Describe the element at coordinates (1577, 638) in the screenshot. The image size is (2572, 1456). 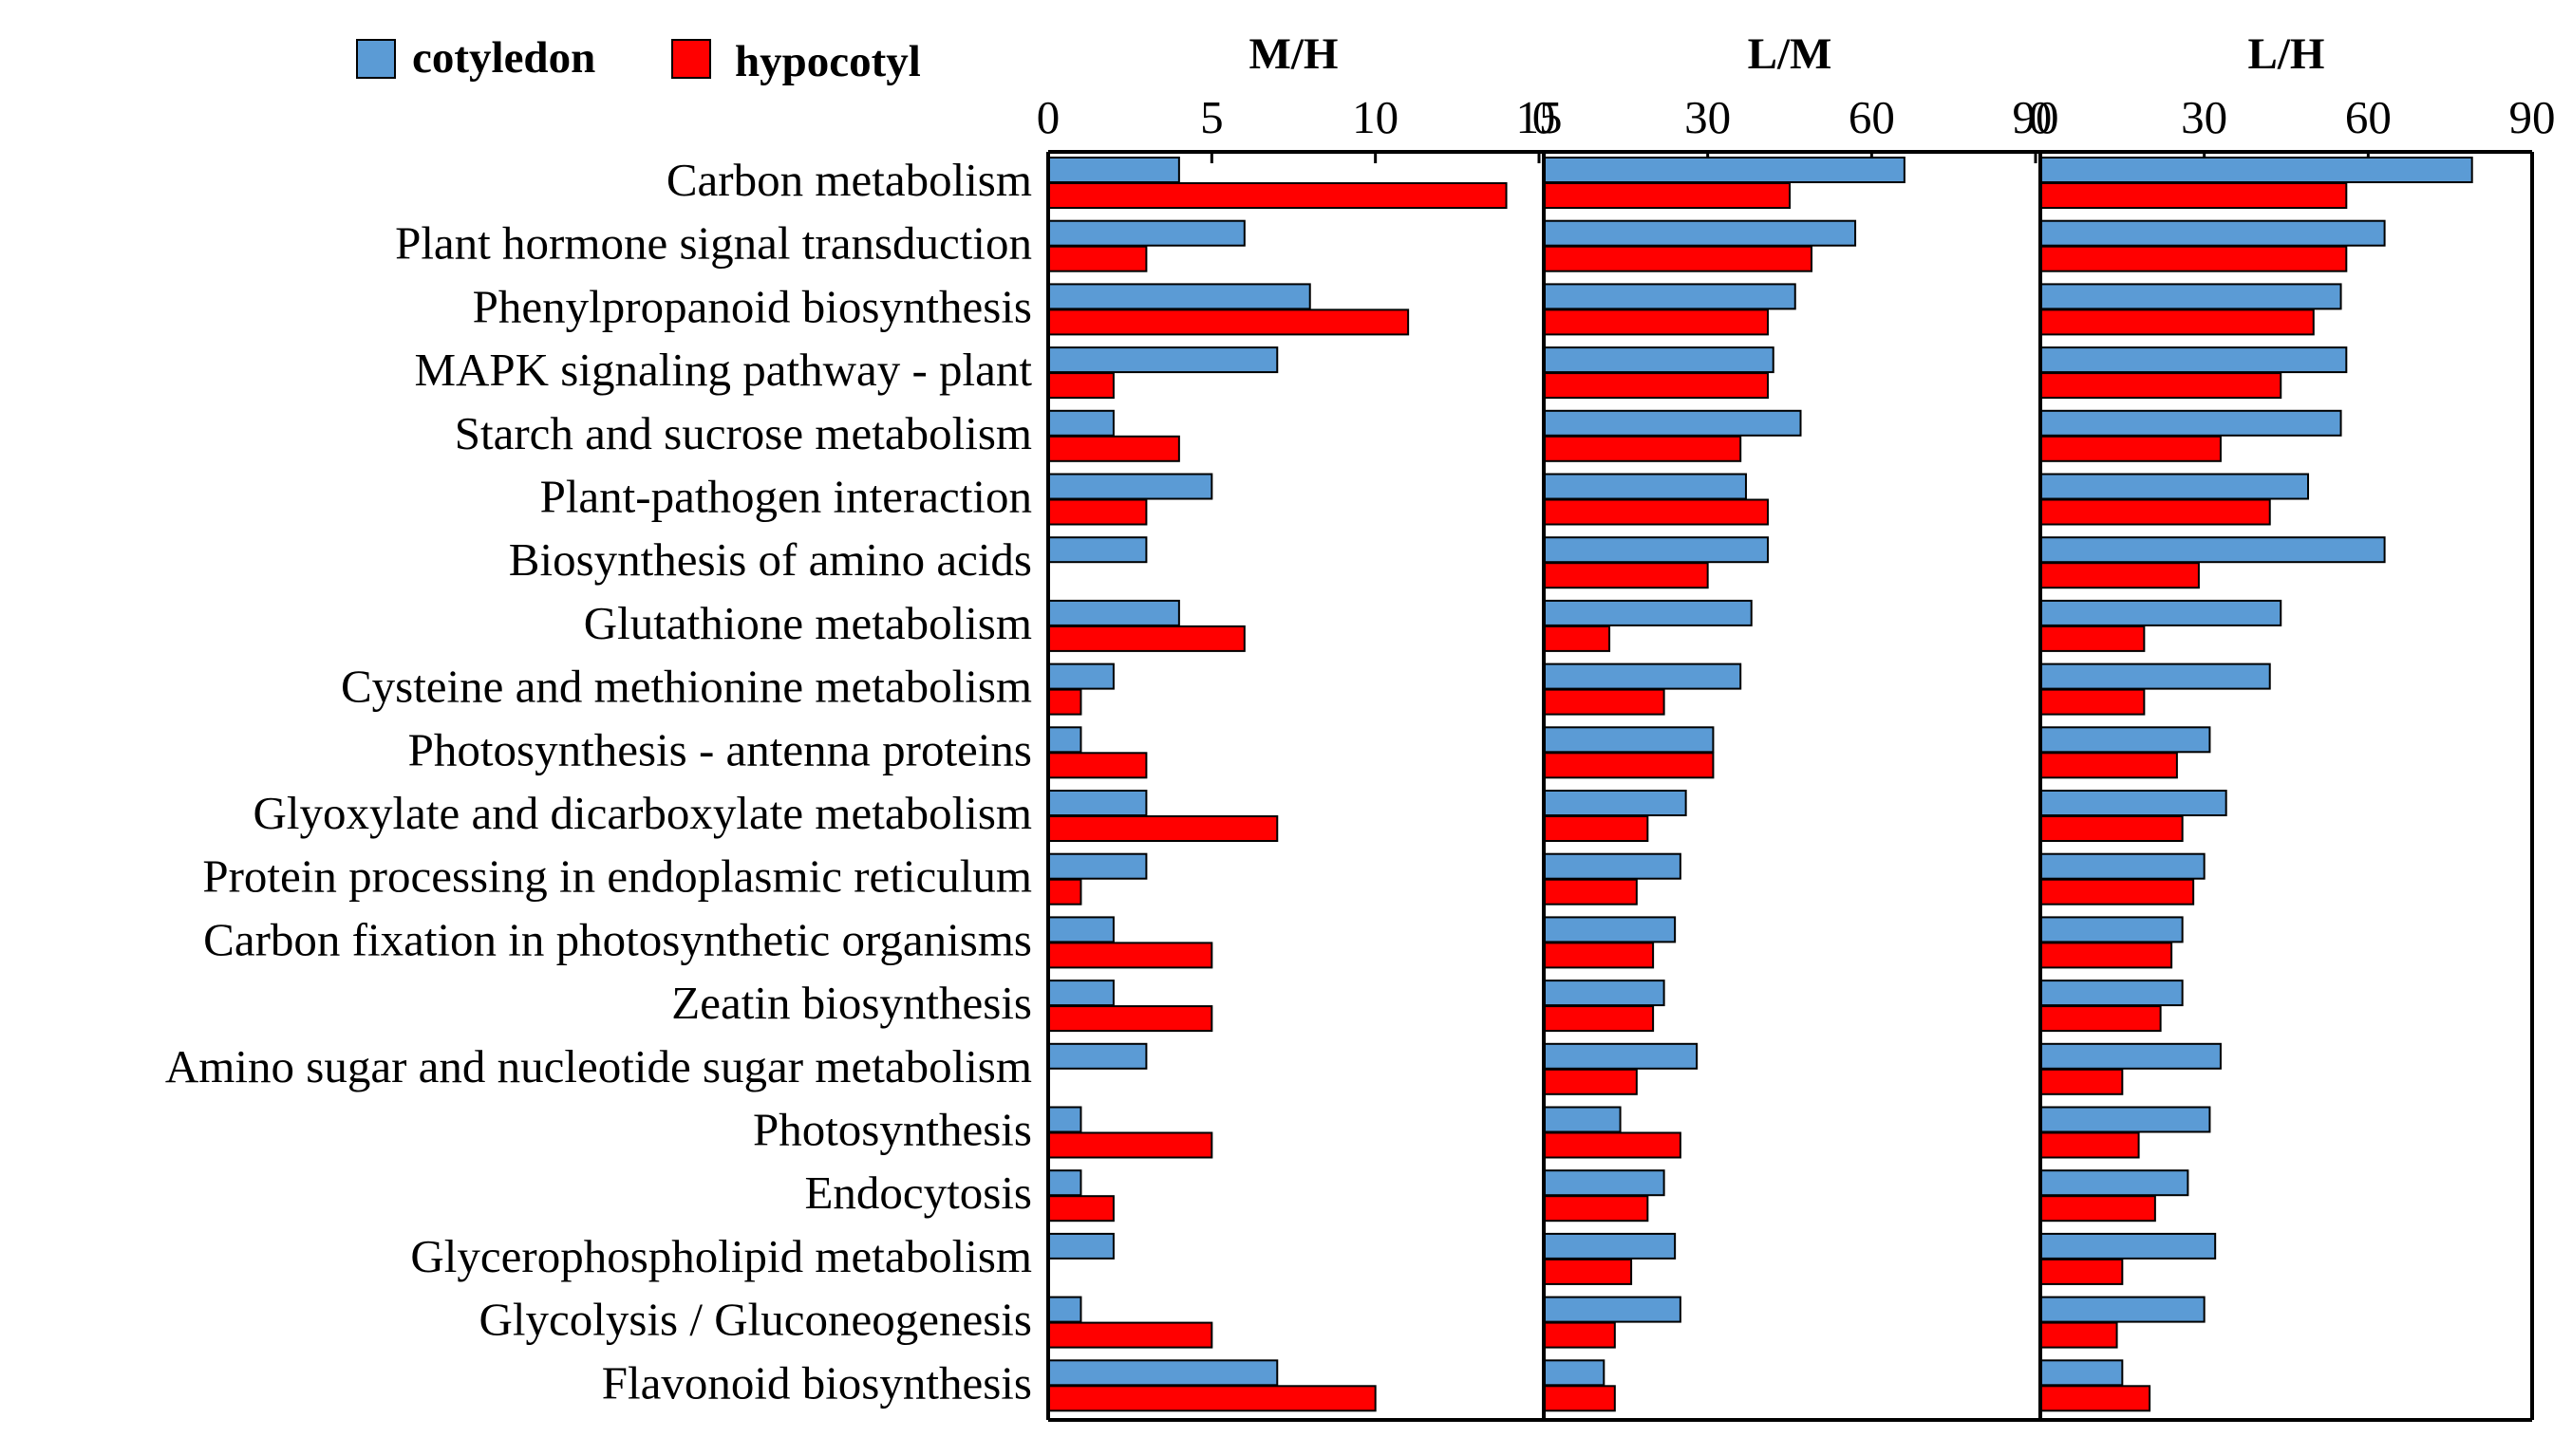
I see `bar-l-m-hypocotyl-glutathione-metabolism` at that location.